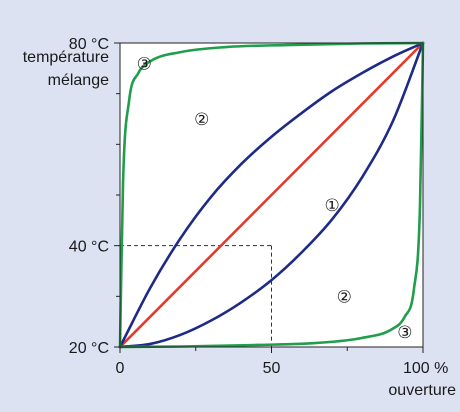 The height and width of the screenshot is (412, 460). What do you see at coordinates (89, 348) in the screenshot?
I see `y-tick-label: 20 °C` at bounding box center [89, 348].